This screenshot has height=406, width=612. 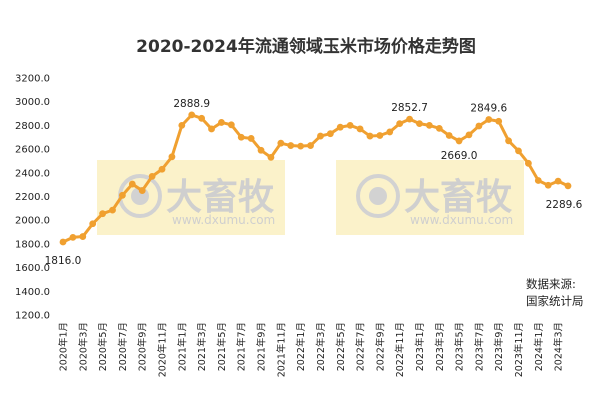 I want to click on x-tick-label: 2020年11月, so click(x=163, y=349).